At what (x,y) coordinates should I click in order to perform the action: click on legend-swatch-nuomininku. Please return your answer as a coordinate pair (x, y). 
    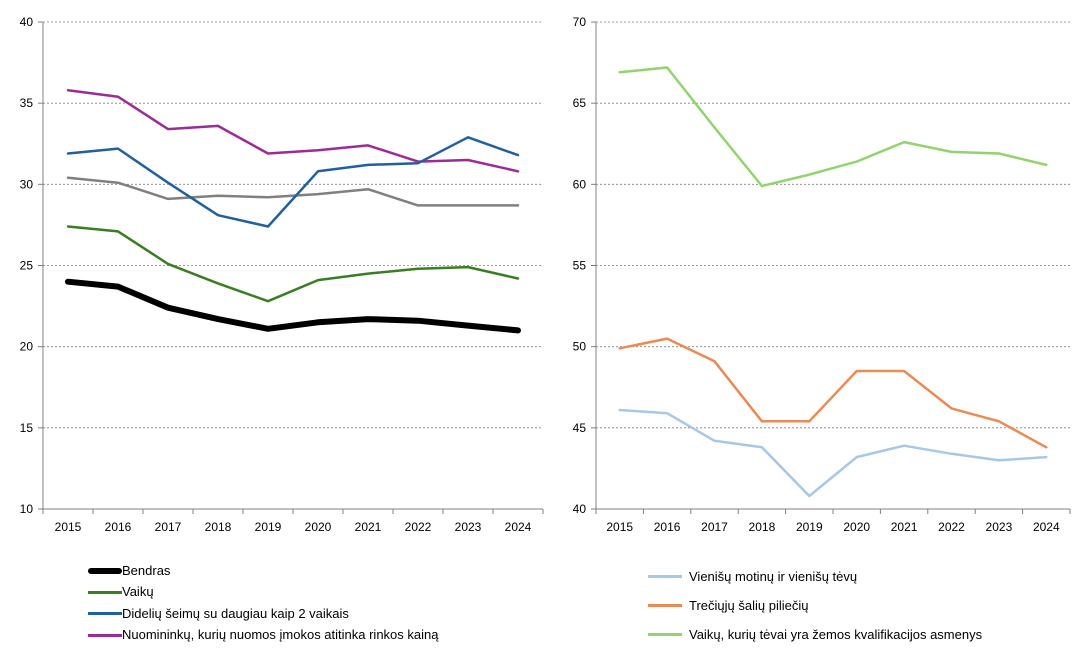
    Looking at the image, I should click on (105, 635).